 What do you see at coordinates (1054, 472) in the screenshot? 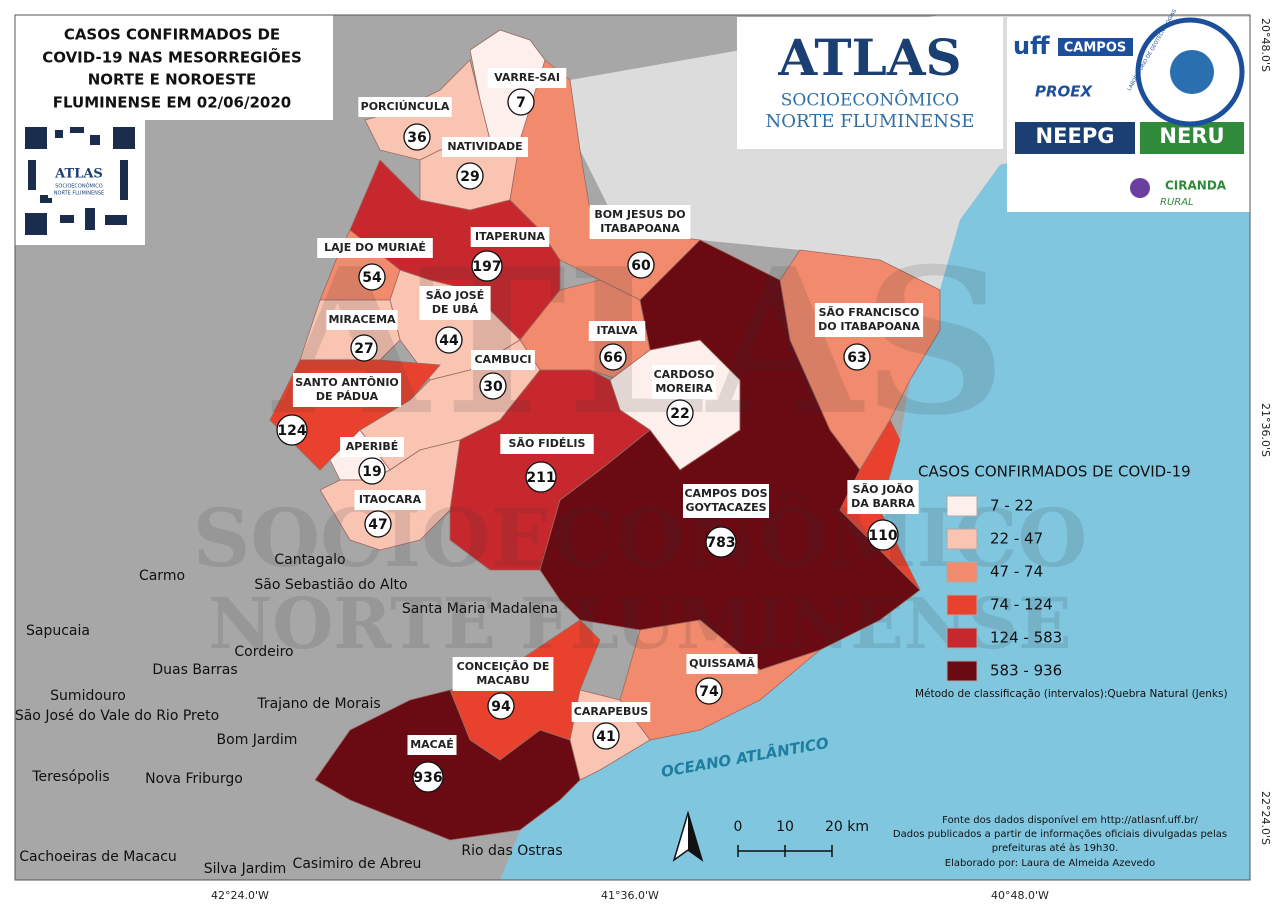
I see `legend-title: CASOS CONFIRMADOS DE COVID-19` at bounding box center [1054, 472].